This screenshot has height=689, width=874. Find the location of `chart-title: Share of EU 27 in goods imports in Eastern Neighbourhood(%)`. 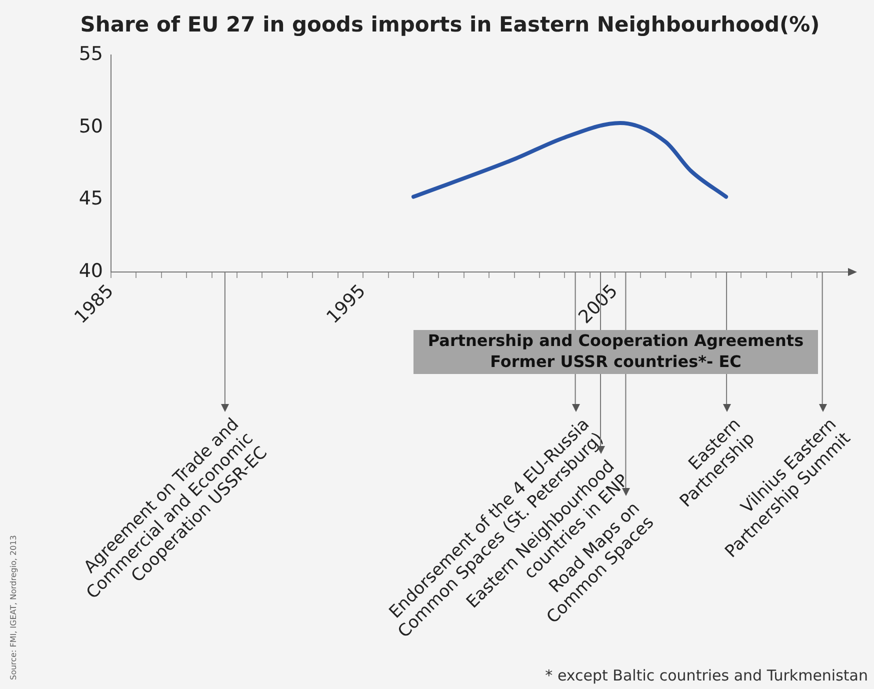

chart-title: Share of EU 27 in goods imports in Eastern Neighbourhood(%) is located at coordinates (450, 24).